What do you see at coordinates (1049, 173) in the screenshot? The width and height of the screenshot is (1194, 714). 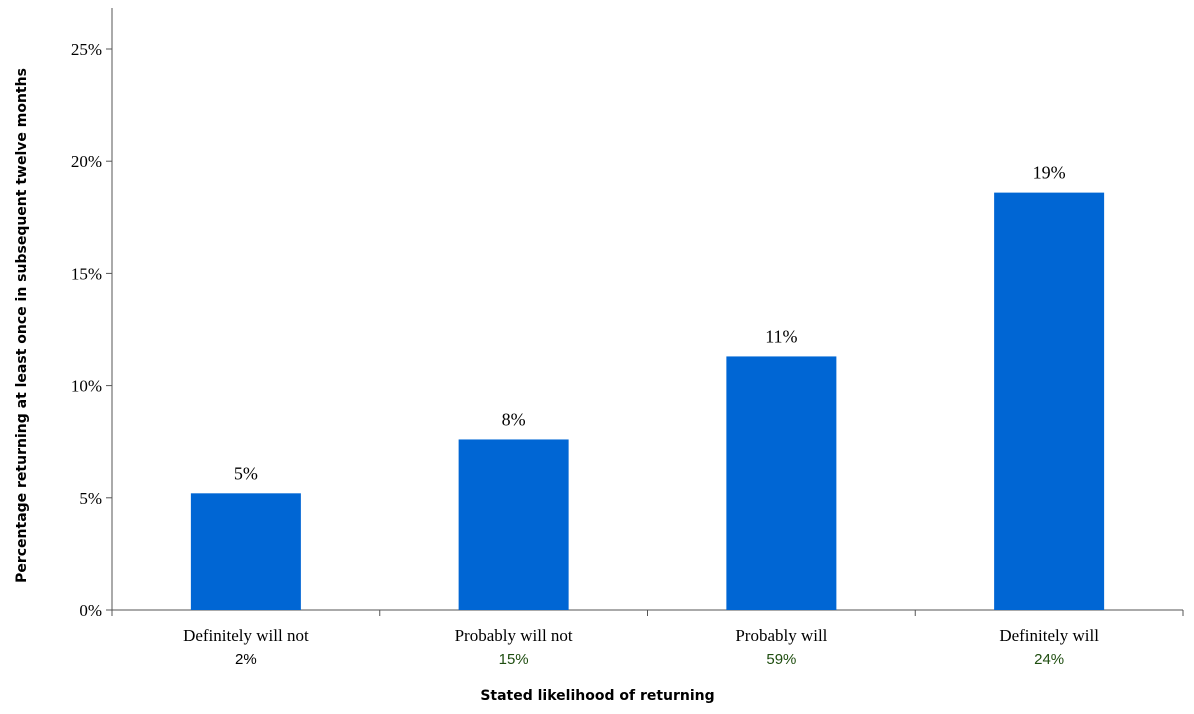 I see `bar-data-label: 19%` at bounding box center [1049, 173].